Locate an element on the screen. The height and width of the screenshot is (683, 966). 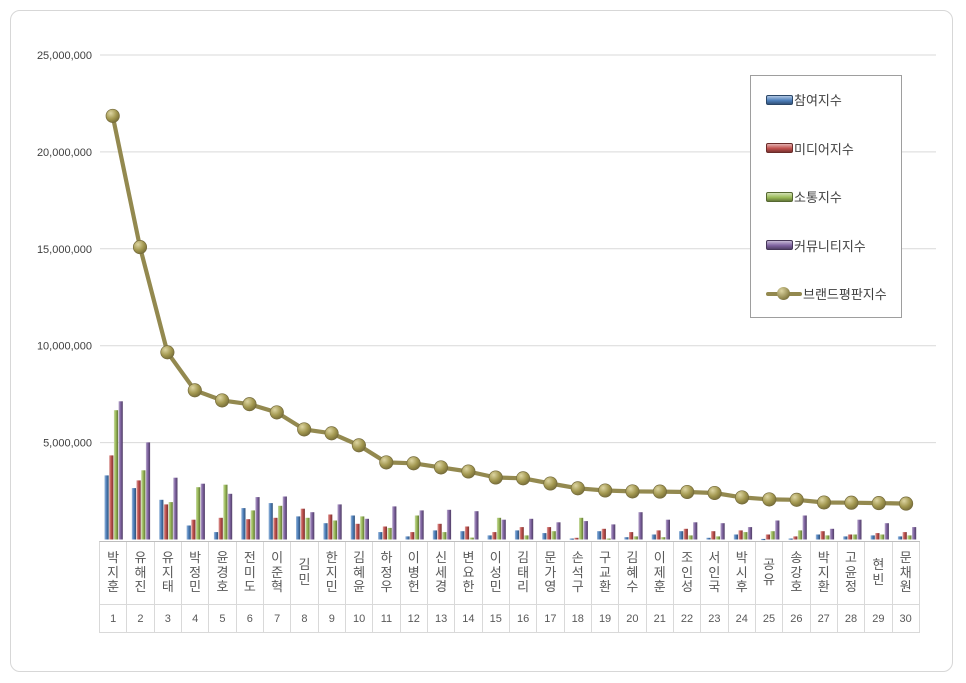
category-rank: 11 is located at coordinates (386, 618).